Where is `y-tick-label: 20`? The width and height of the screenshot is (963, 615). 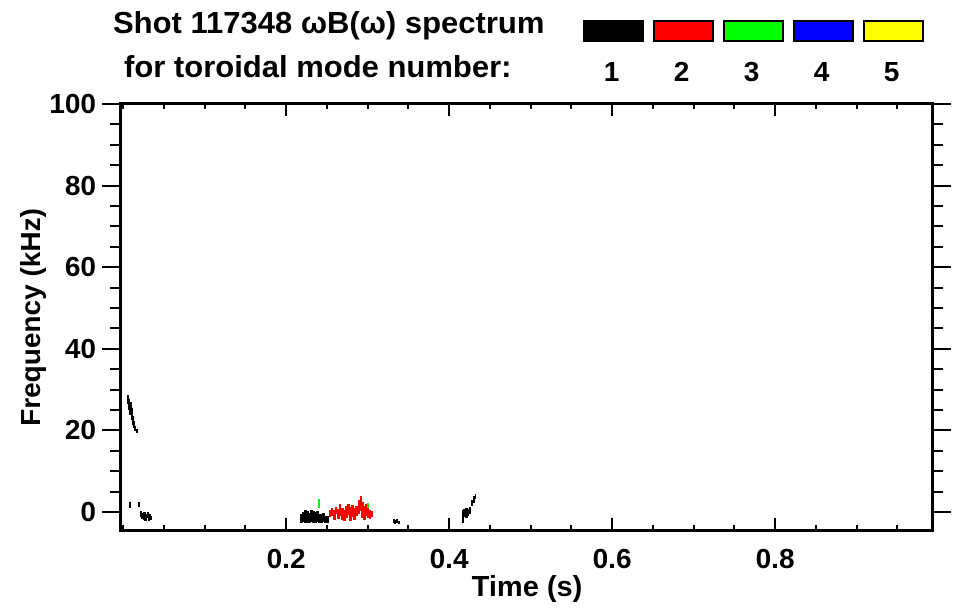 y-tick-label: 20 is located at coordinates (80, 430).